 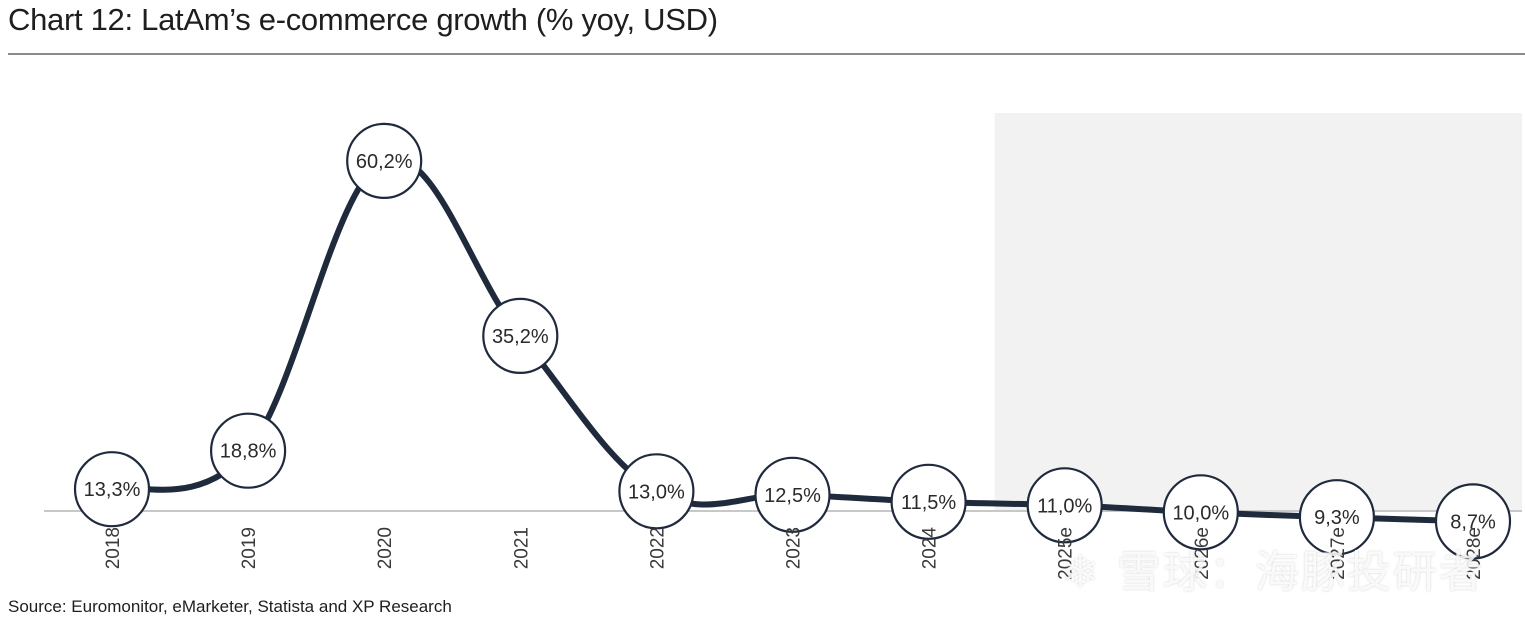 What do you see at coordinates (1300, 572) in the screenshot?
I see `watermark-text: 雪球：海豚投研者` at bounding box center [1300, 572].